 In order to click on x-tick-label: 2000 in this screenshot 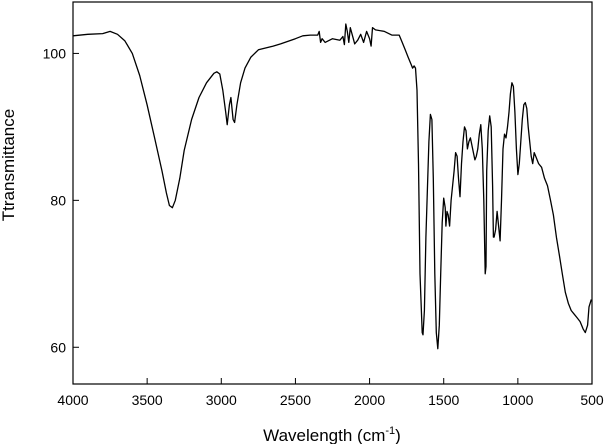, I will do `click(369, 400)`.